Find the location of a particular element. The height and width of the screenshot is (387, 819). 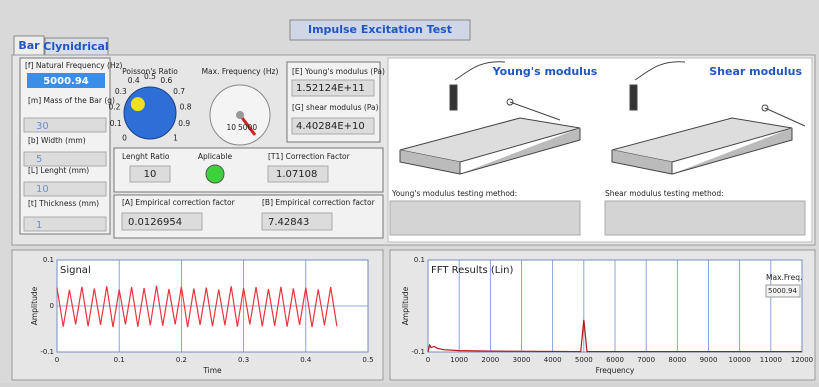

x-tick-label: 1000 is located at coordinates (459, 360).